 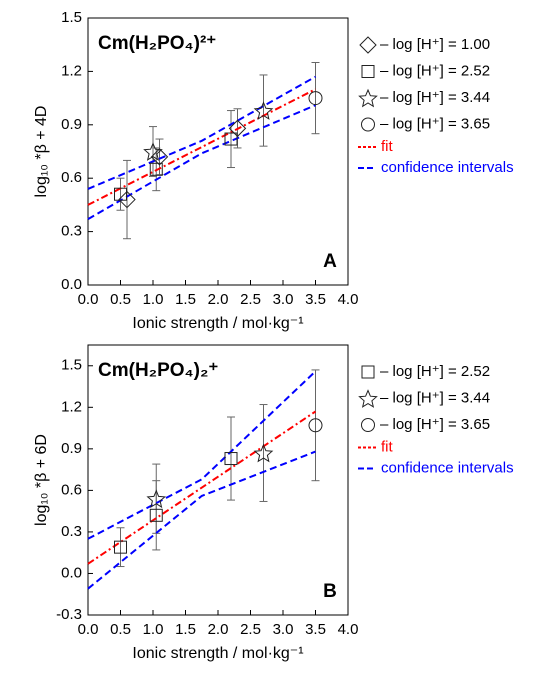 I want to click on panel-letter: B, so click(x=330, y=591).